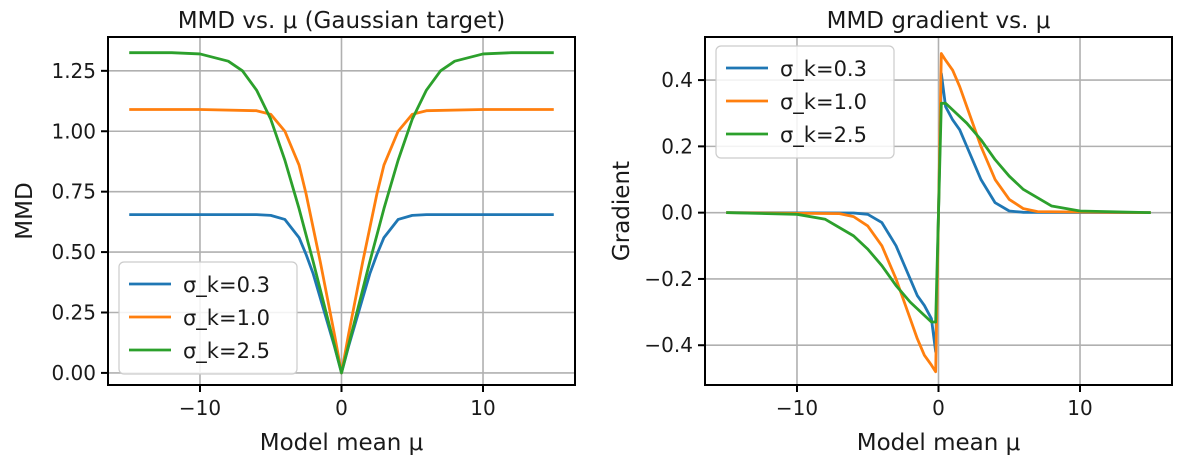 The height and width of the screenshot is (466, 1180). What do you see at coordinates (73, 71) in the screenshot?
I see `y-tick-label: 1.25` at bounding box center [73, 71].